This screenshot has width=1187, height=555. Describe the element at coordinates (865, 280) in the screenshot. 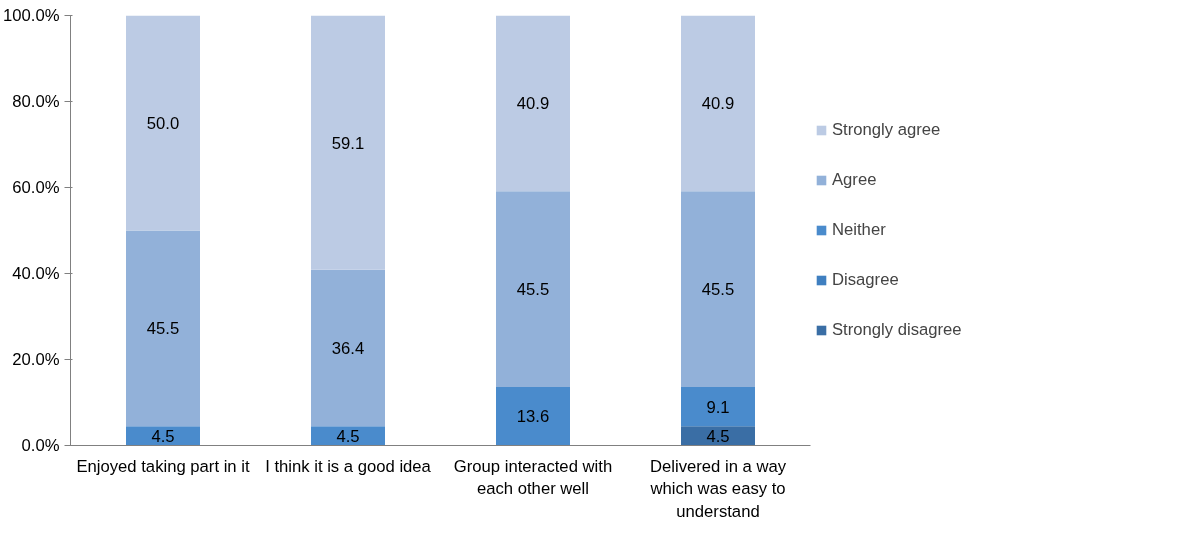

I see `legend-label: Disagree` at that location.